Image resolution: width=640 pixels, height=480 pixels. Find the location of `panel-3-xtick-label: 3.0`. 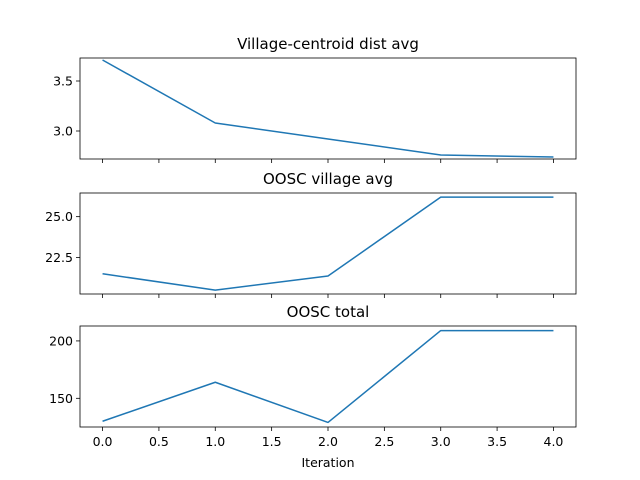

panel-3-xtick-label: 3.0 is located at coordinates (441, 441).